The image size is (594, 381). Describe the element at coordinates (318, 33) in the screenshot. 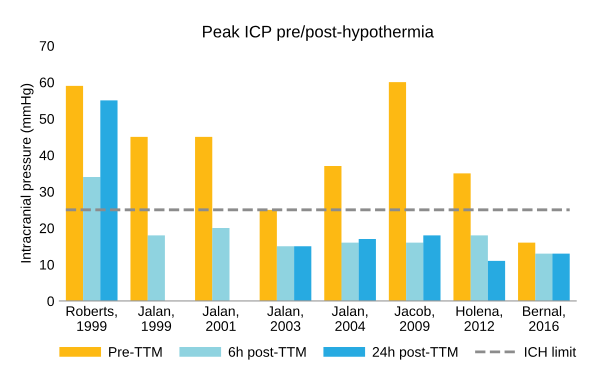

I see `chart-title: Peak ICP pre/post-hypothermia` at that location.